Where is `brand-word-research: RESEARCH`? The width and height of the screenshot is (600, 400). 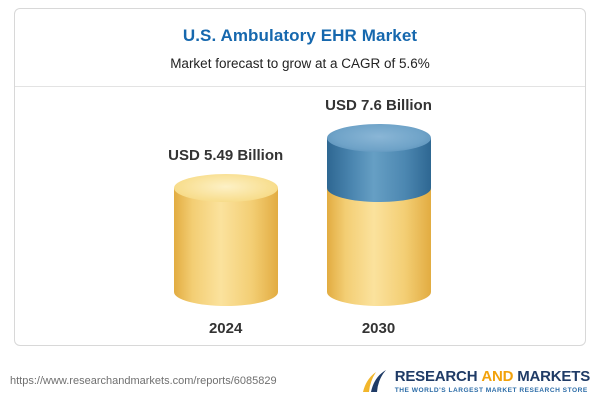
brand-word-research: RESEARCH is located at coordinates (436, 376).